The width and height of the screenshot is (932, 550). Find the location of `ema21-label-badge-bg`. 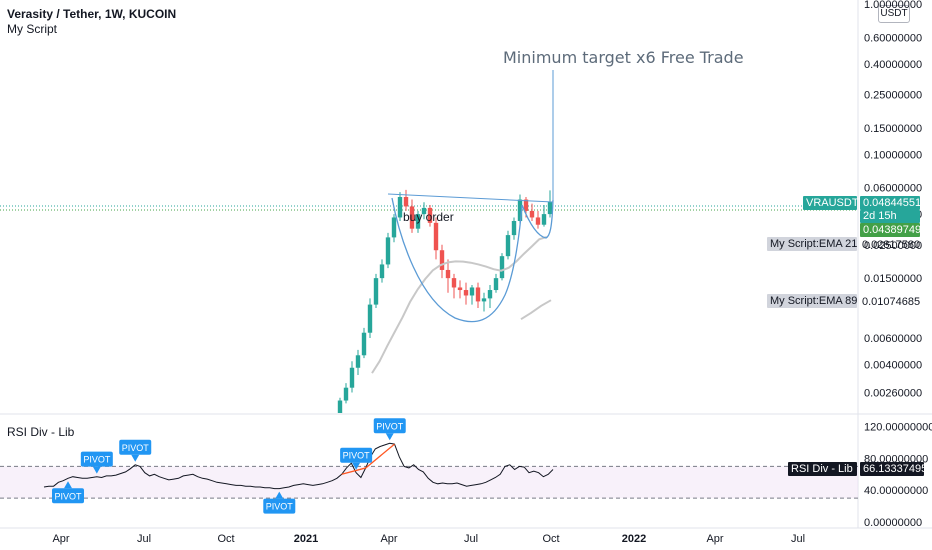

ema21-label-badge-bg is located at coordinates (812, 244).